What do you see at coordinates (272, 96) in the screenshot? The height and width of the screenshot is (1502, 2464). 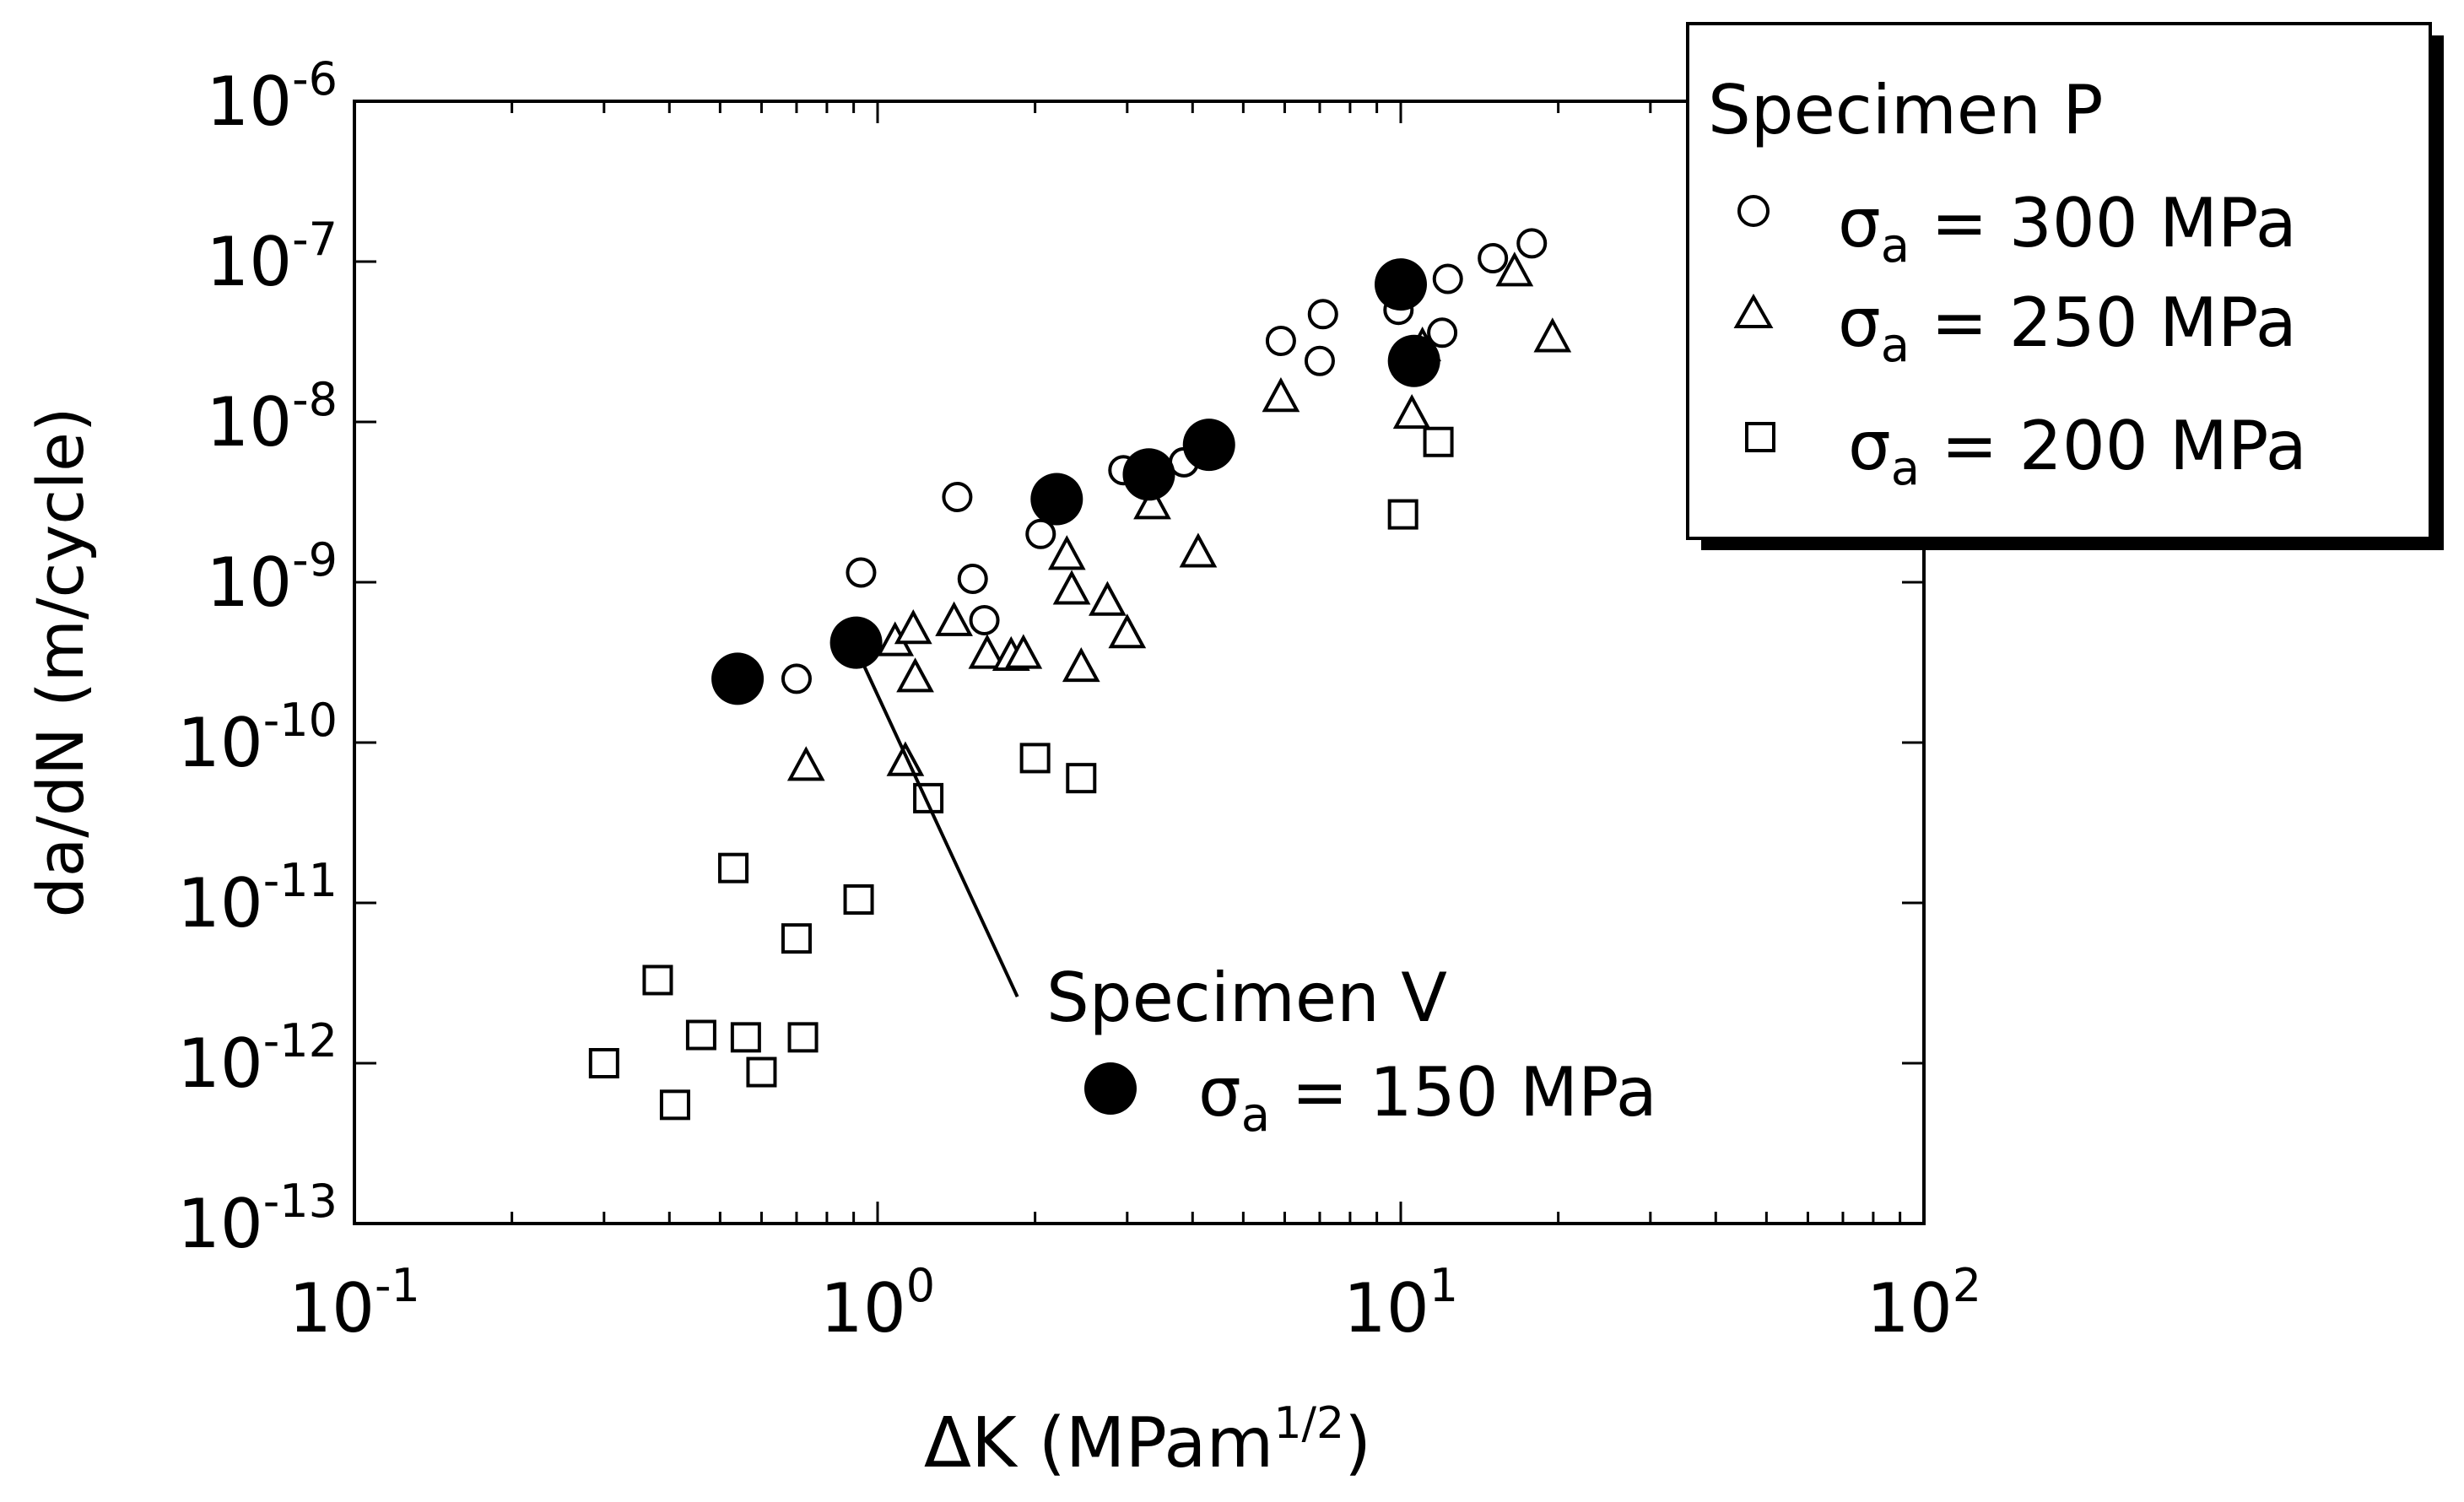 I see `y-tick-label: 10⁻⁶` at bounding box center [272, 96].